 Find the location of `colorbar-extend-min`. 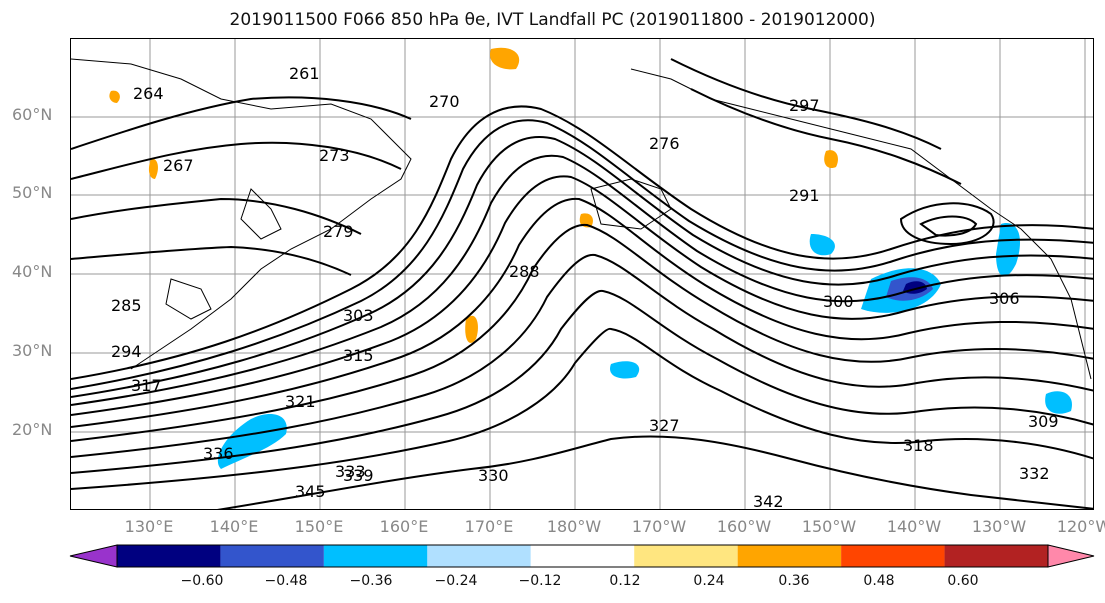

colorbar-extend-min is located at coordinates (93, 556).